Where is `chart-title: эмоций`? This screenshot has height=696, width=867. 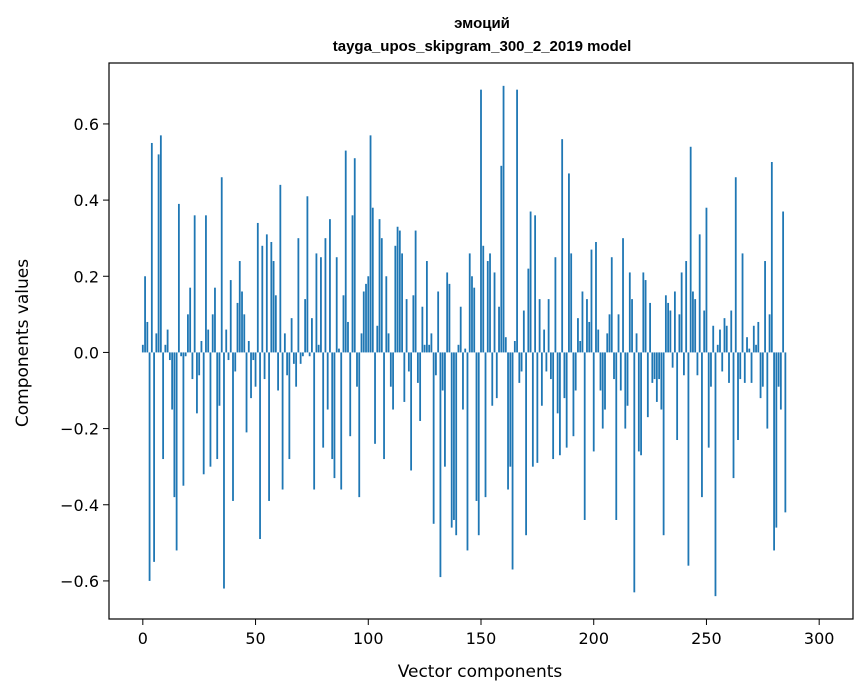 chart-title: эмоций is located at coordinates (482, 23).